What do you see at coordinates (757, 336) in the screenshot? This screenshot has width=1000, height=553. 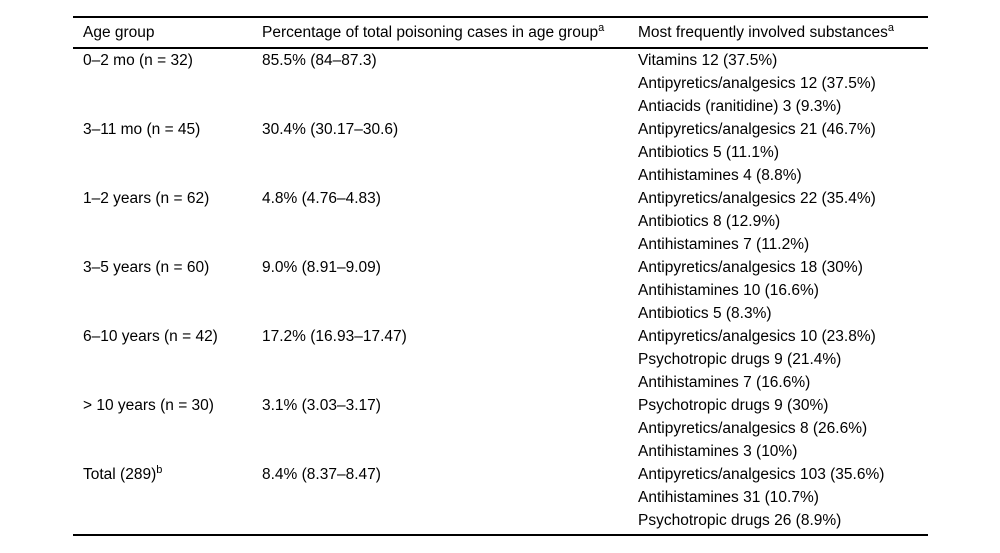 I see `substance-line: Antipyretics/analgesics 10 (23.8%)` at bounding box center [757, 336].